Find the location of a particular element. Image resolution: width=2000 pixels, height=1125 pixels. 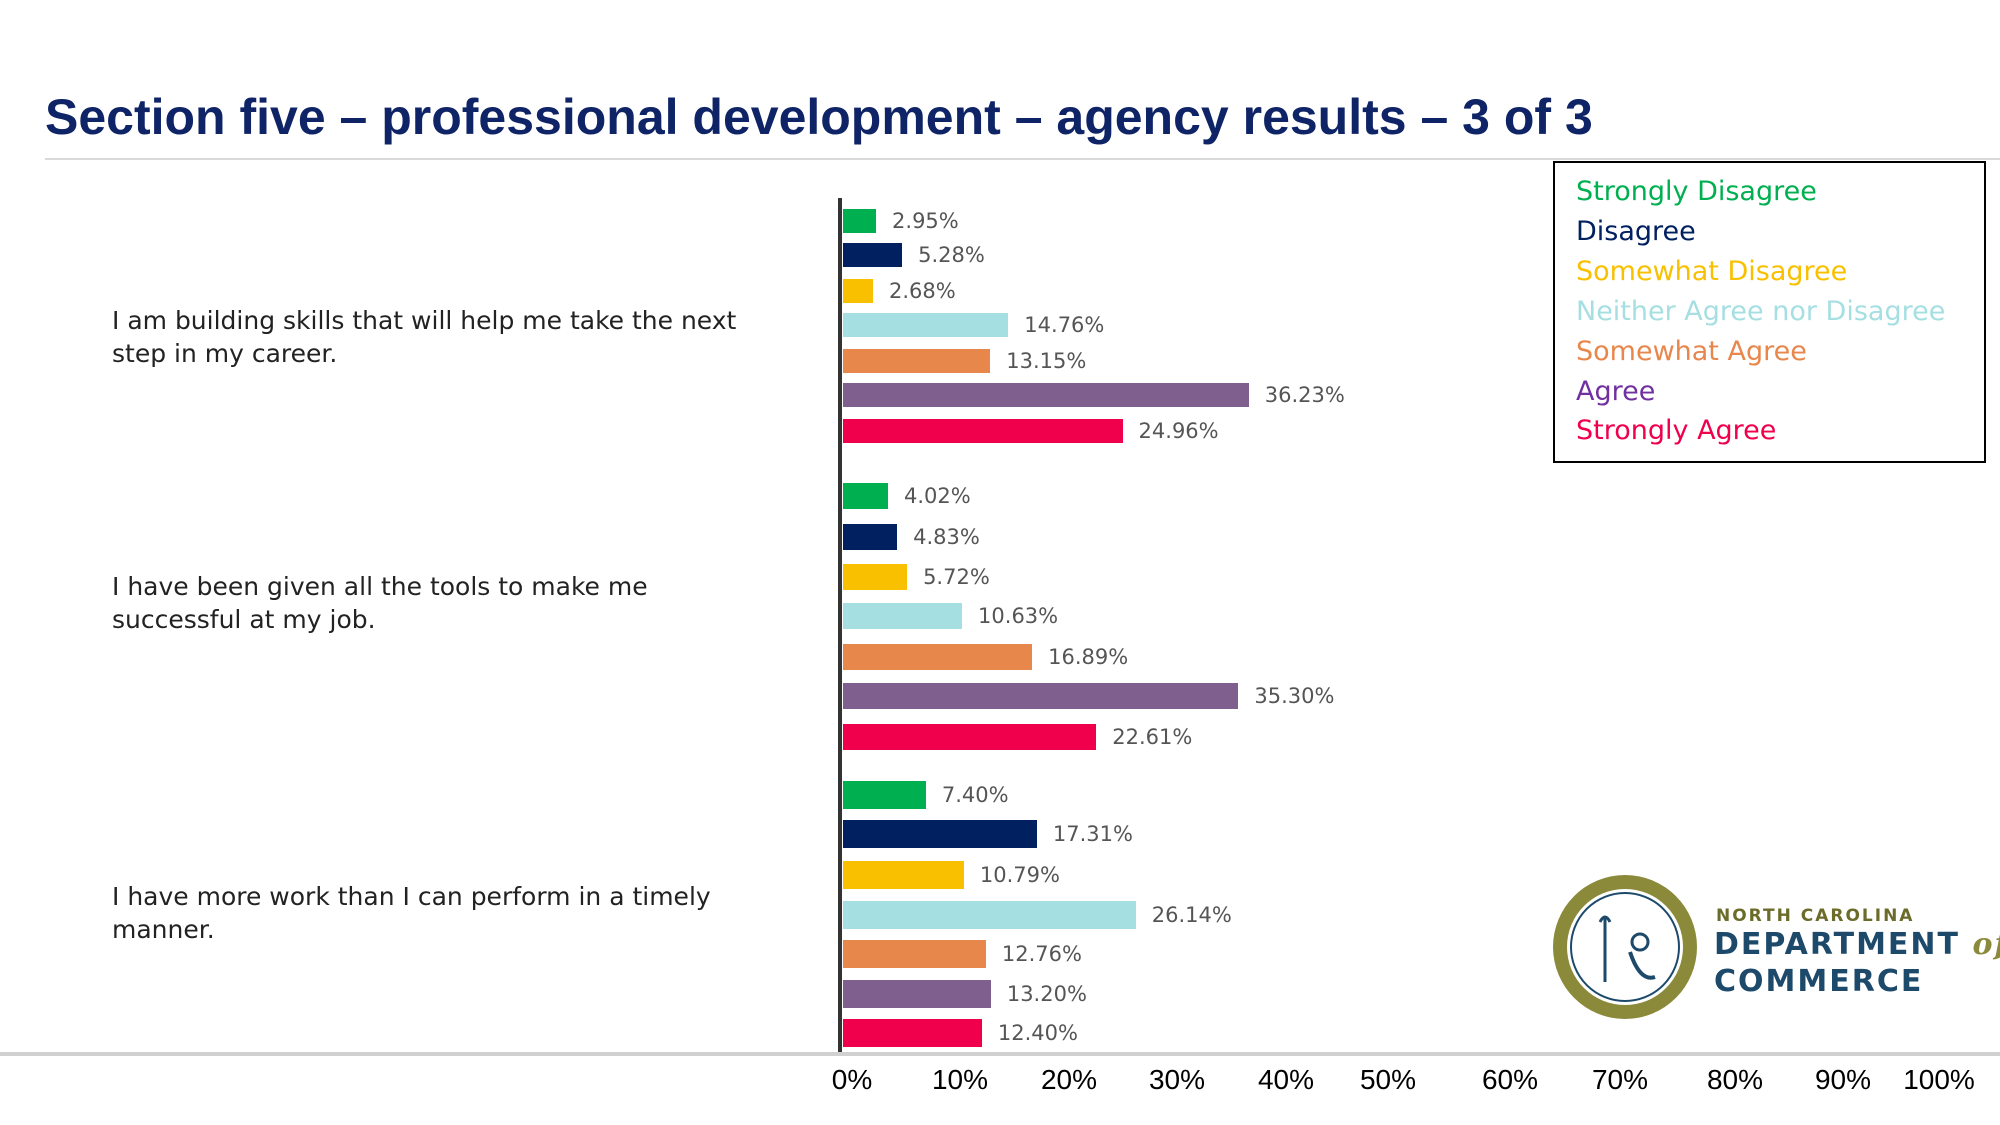

bar-data-label: 36.23% is located at coordinates (1304, 395).